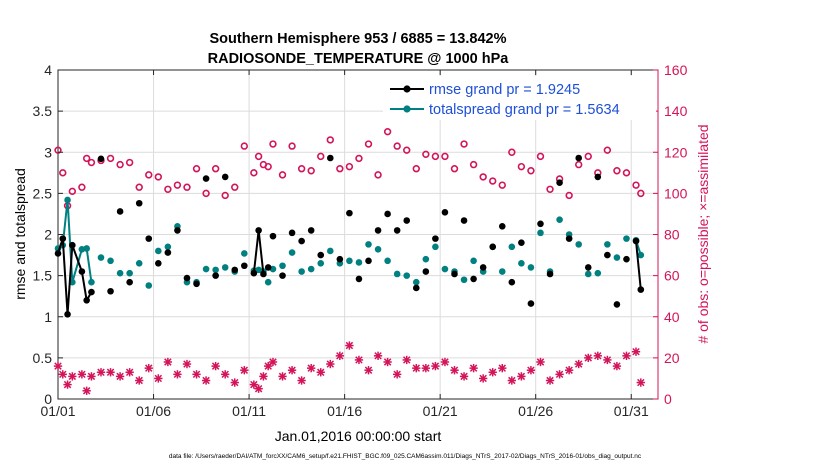 This screenshot has width=830, height=470. Describe the element at coordinates (672, 276) in the screenshot. I see `y-right-tick-label: 60` at that location.